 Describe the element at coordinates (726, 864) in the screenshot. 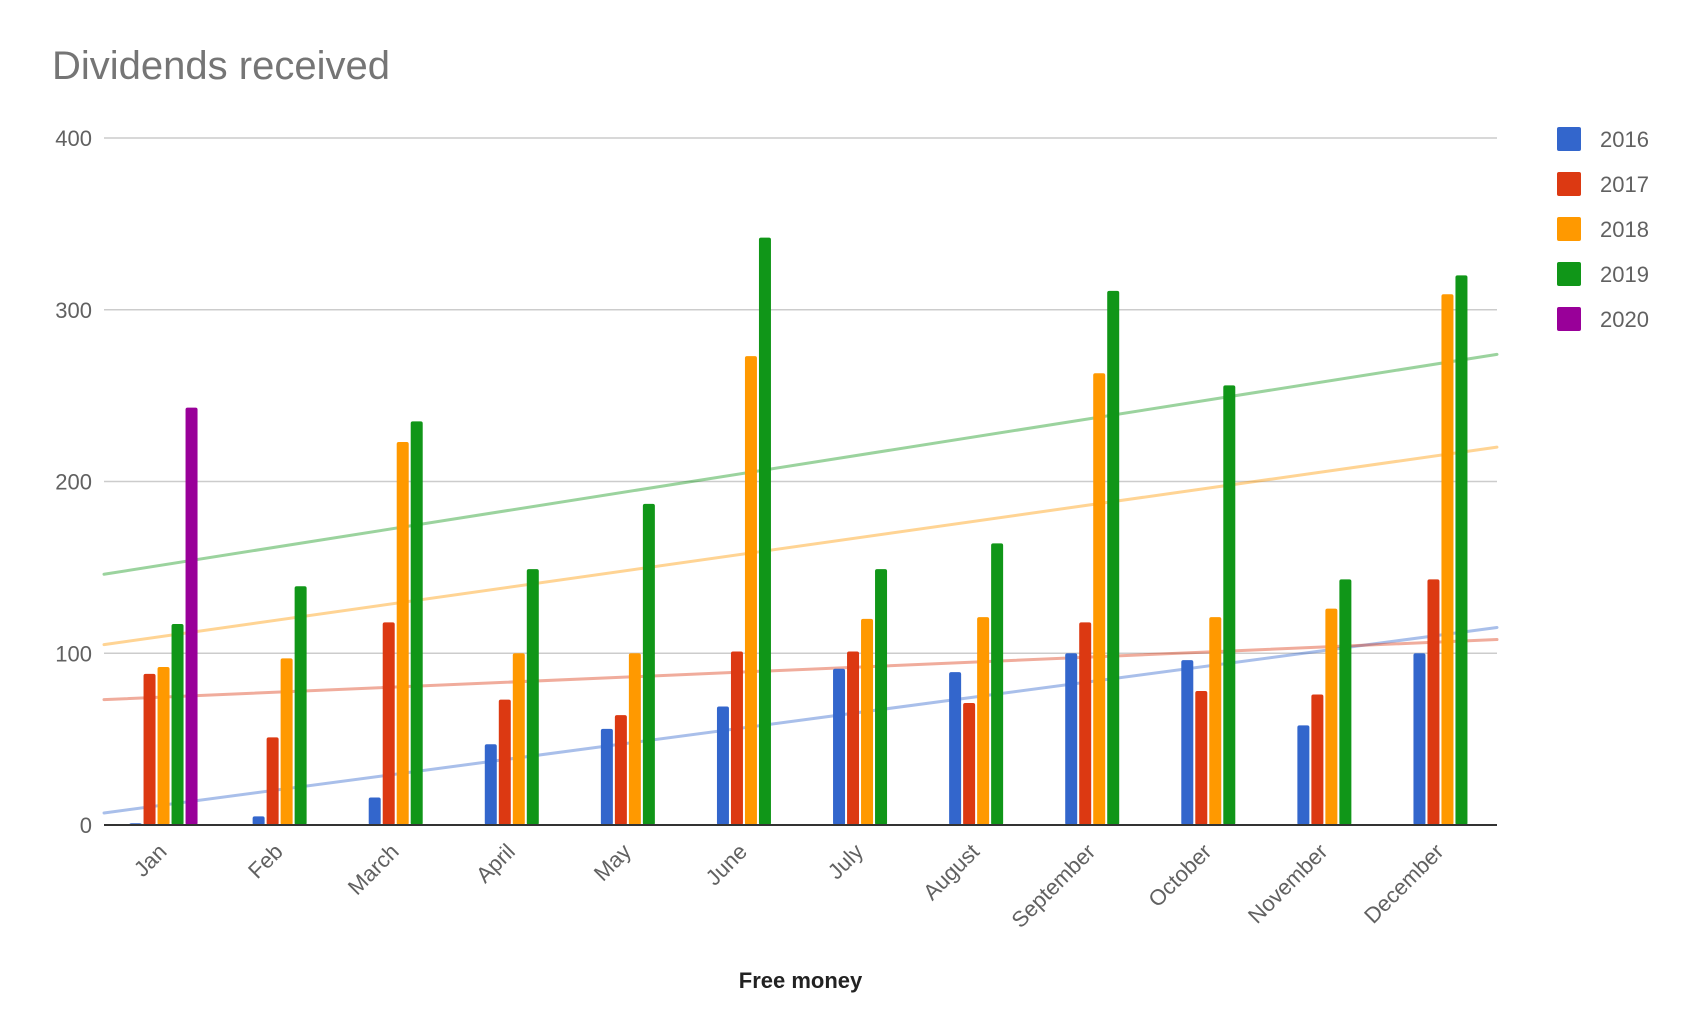

I see `x-tick-label: June` at that location.